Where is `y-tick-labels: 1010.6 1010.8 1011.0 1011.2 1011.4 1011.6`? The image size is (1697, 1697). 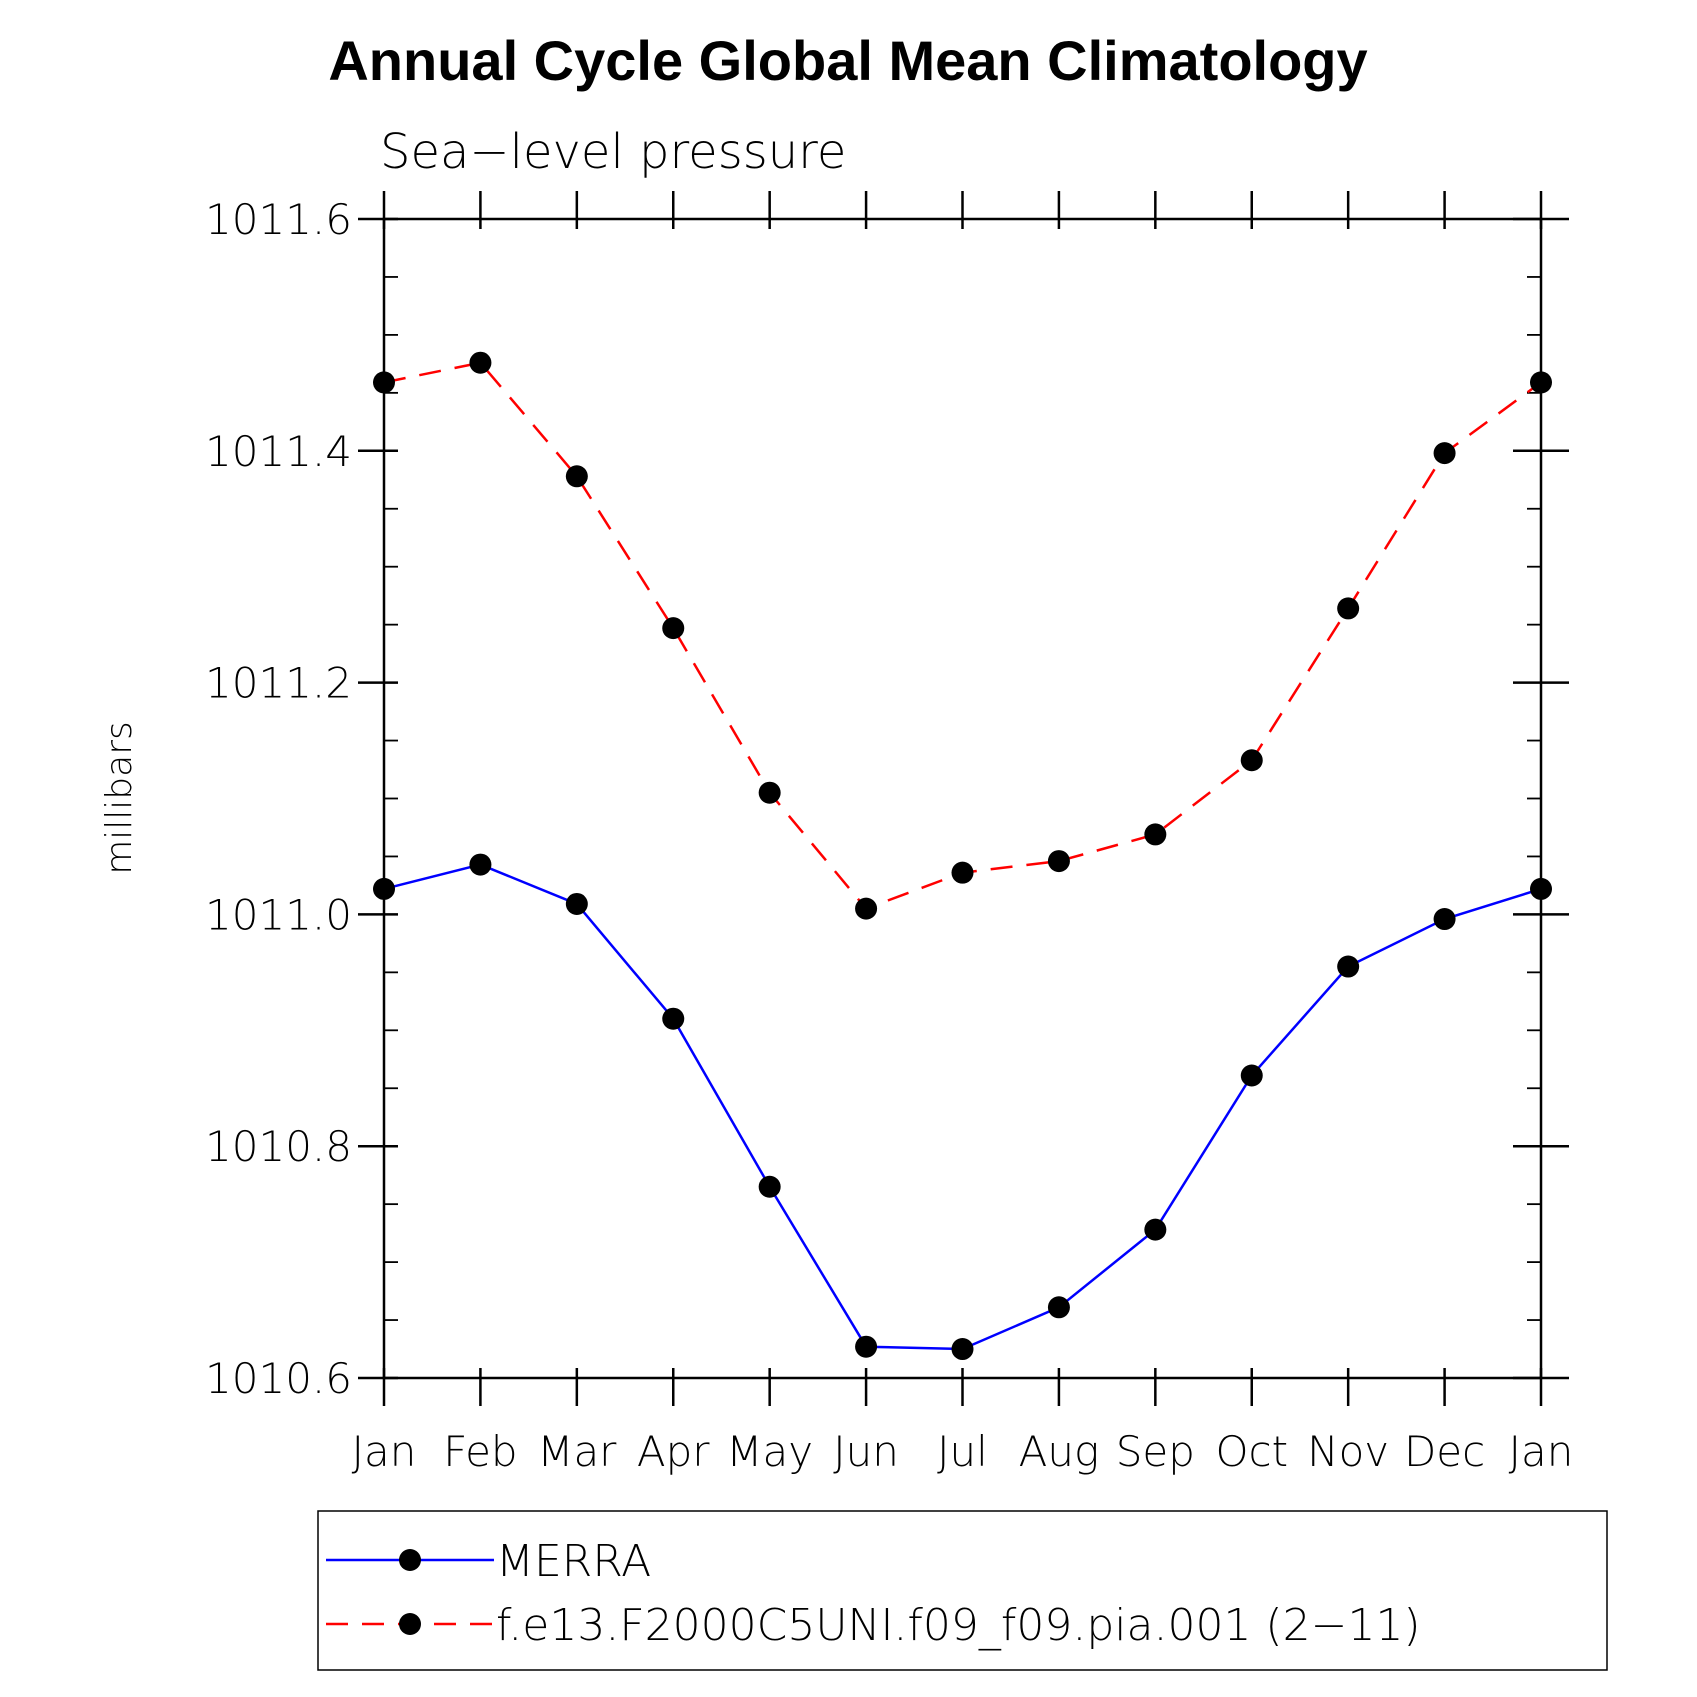
y-tick-labels: 1010.6 1010.8 1011.0 1011.2 1011.4 1011.6 is located at coordinates (278, 799).